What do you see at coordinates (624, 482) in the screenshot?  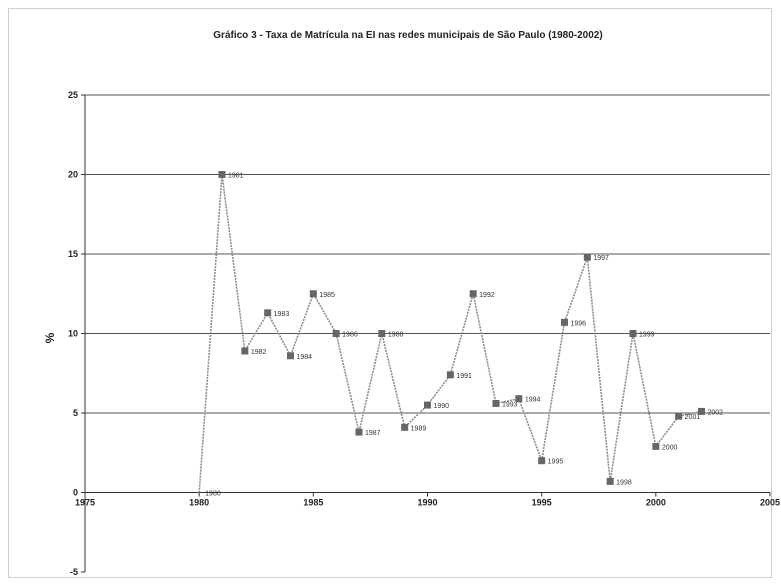 I see `data-label-1998: 1998` at bounding box center [624, 482].